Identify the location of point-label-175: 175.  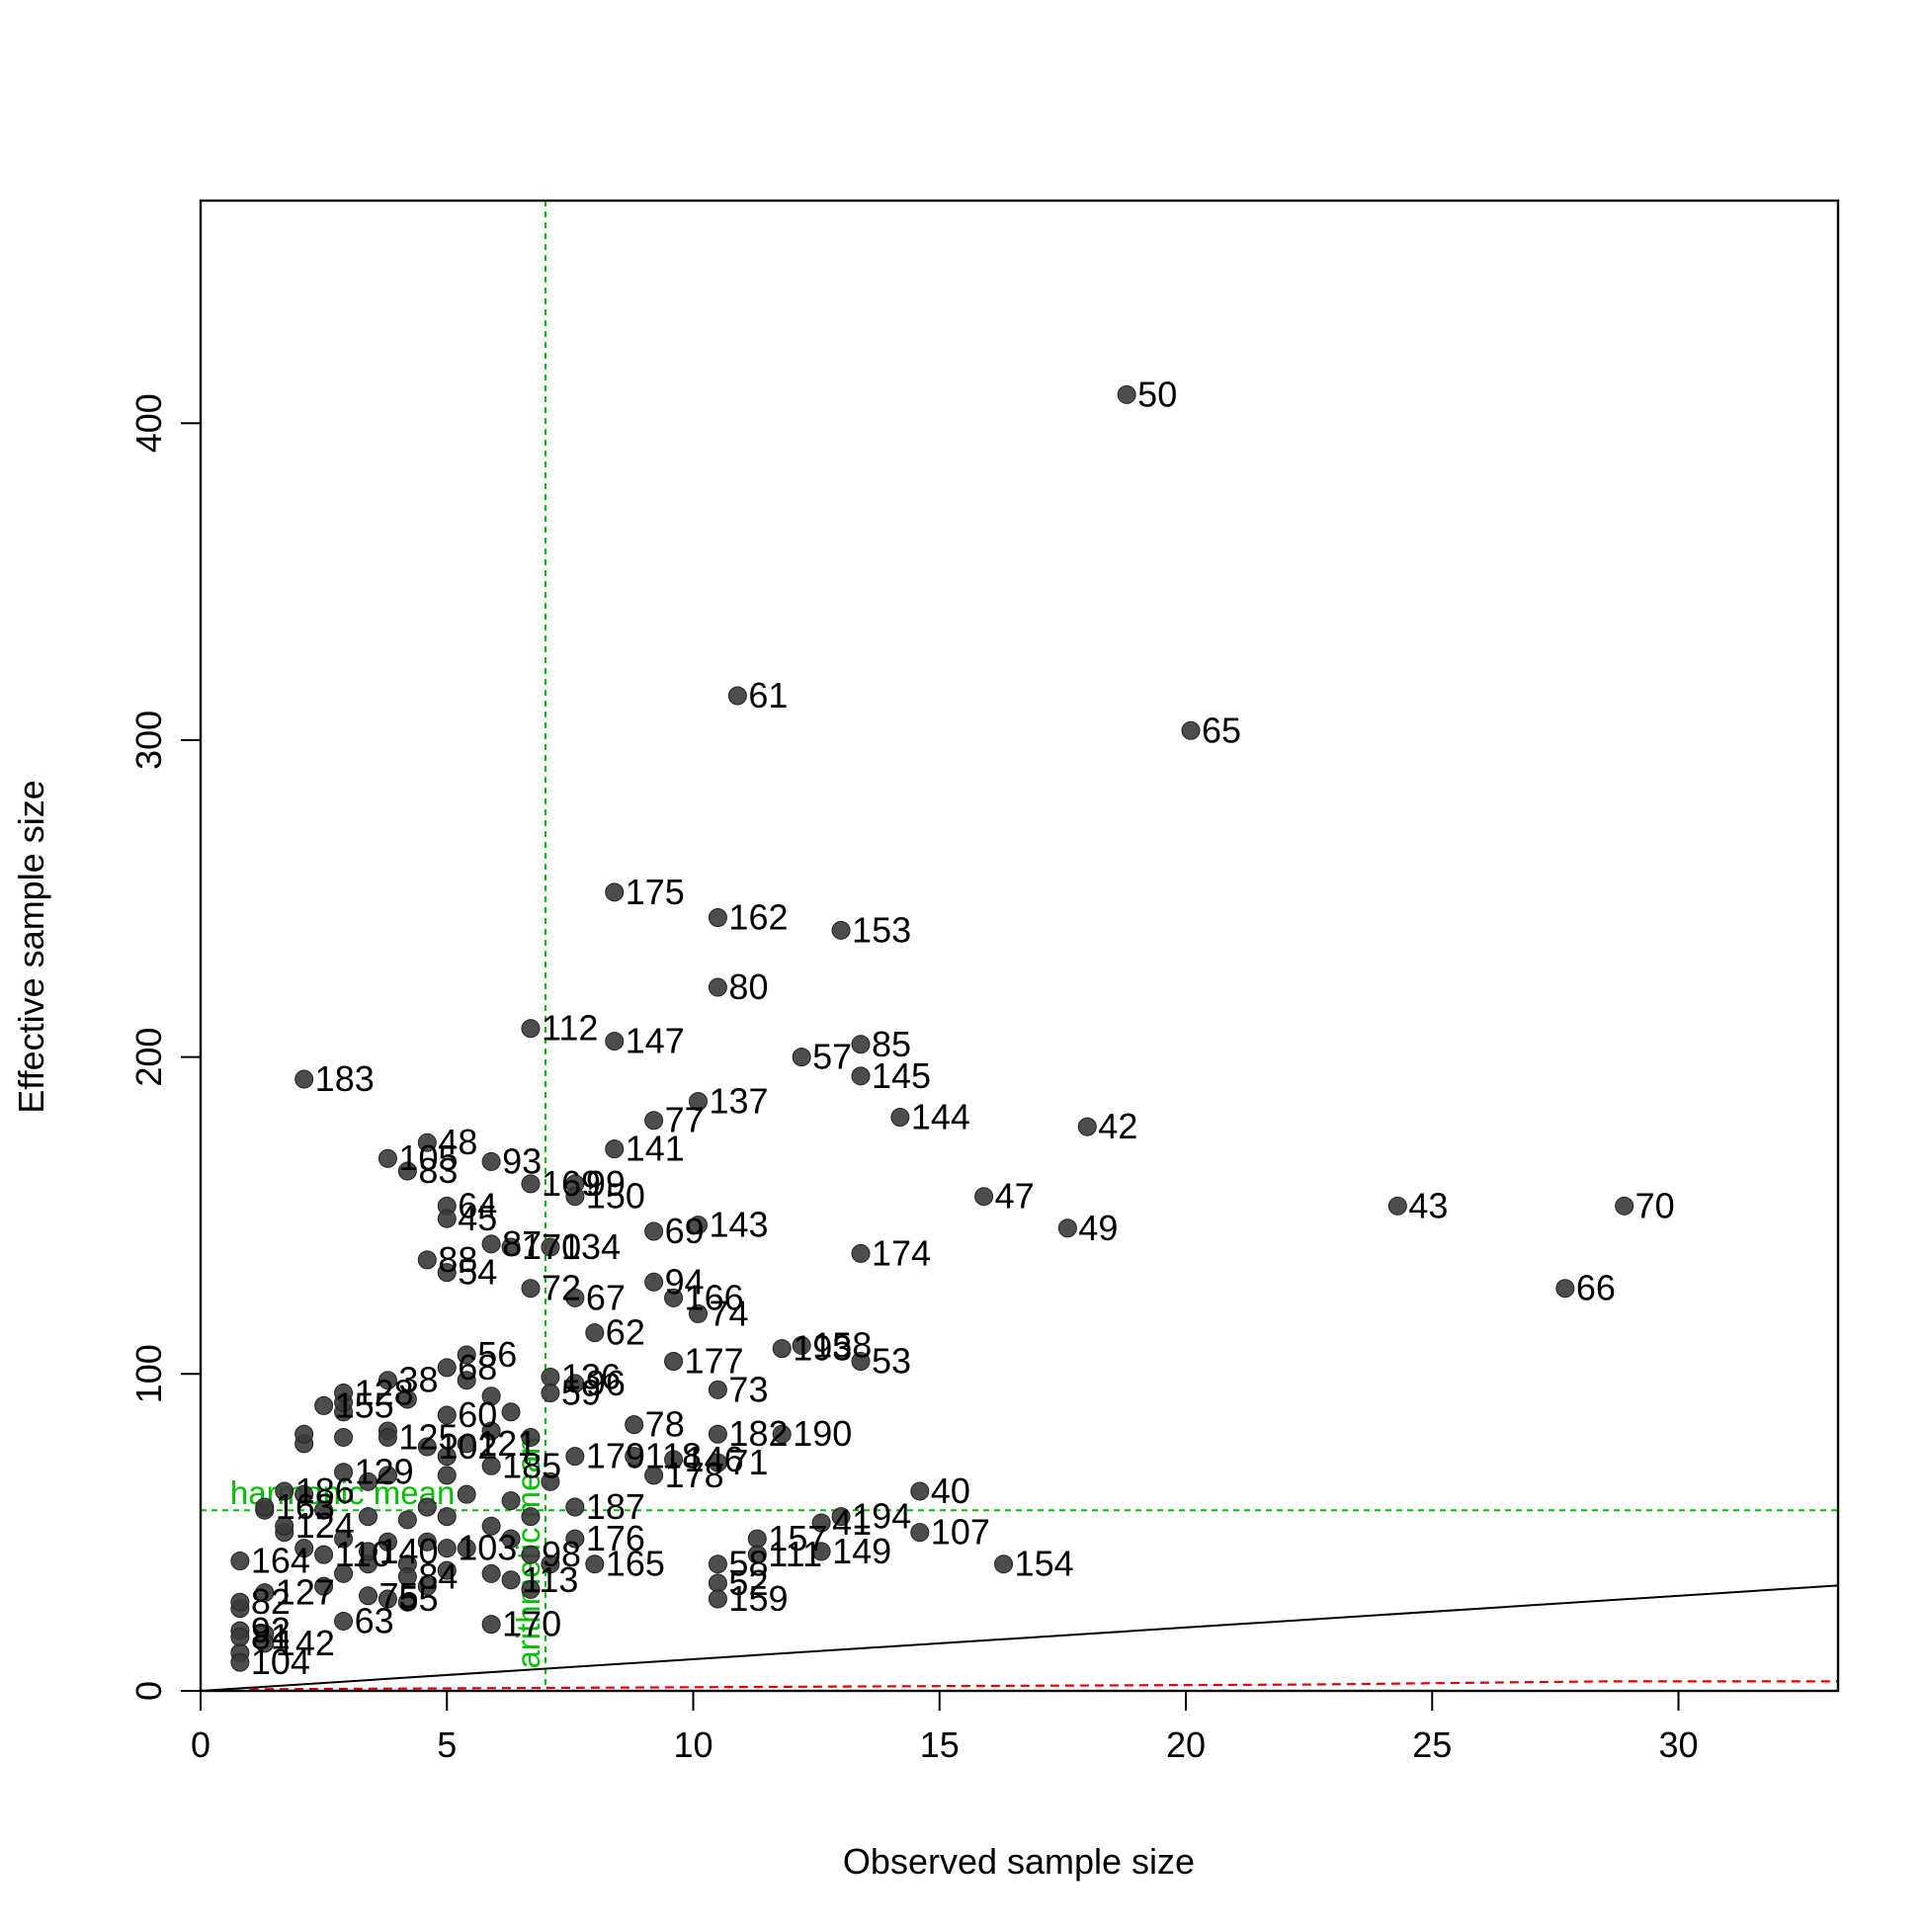
(655, 892).